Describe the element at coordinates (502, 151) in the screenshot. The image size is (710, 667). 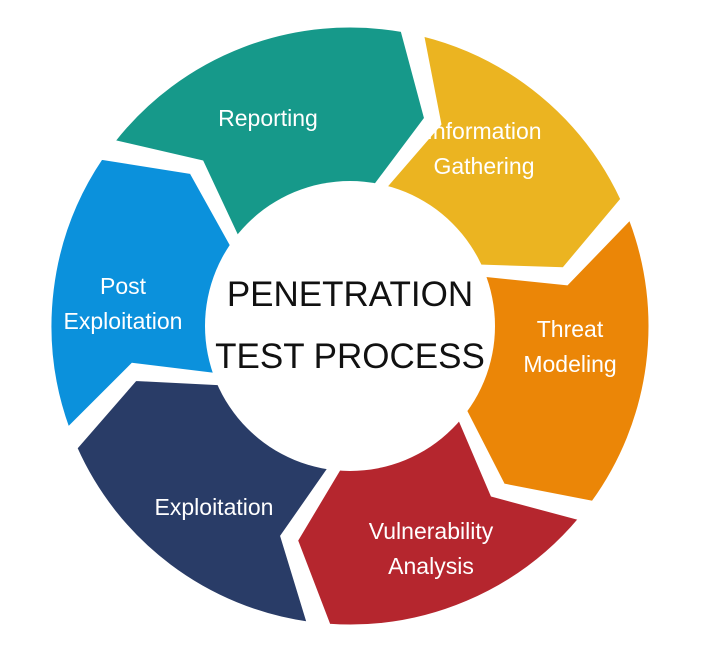
I see `stage-information-gathering: Information Gathering` at that location.